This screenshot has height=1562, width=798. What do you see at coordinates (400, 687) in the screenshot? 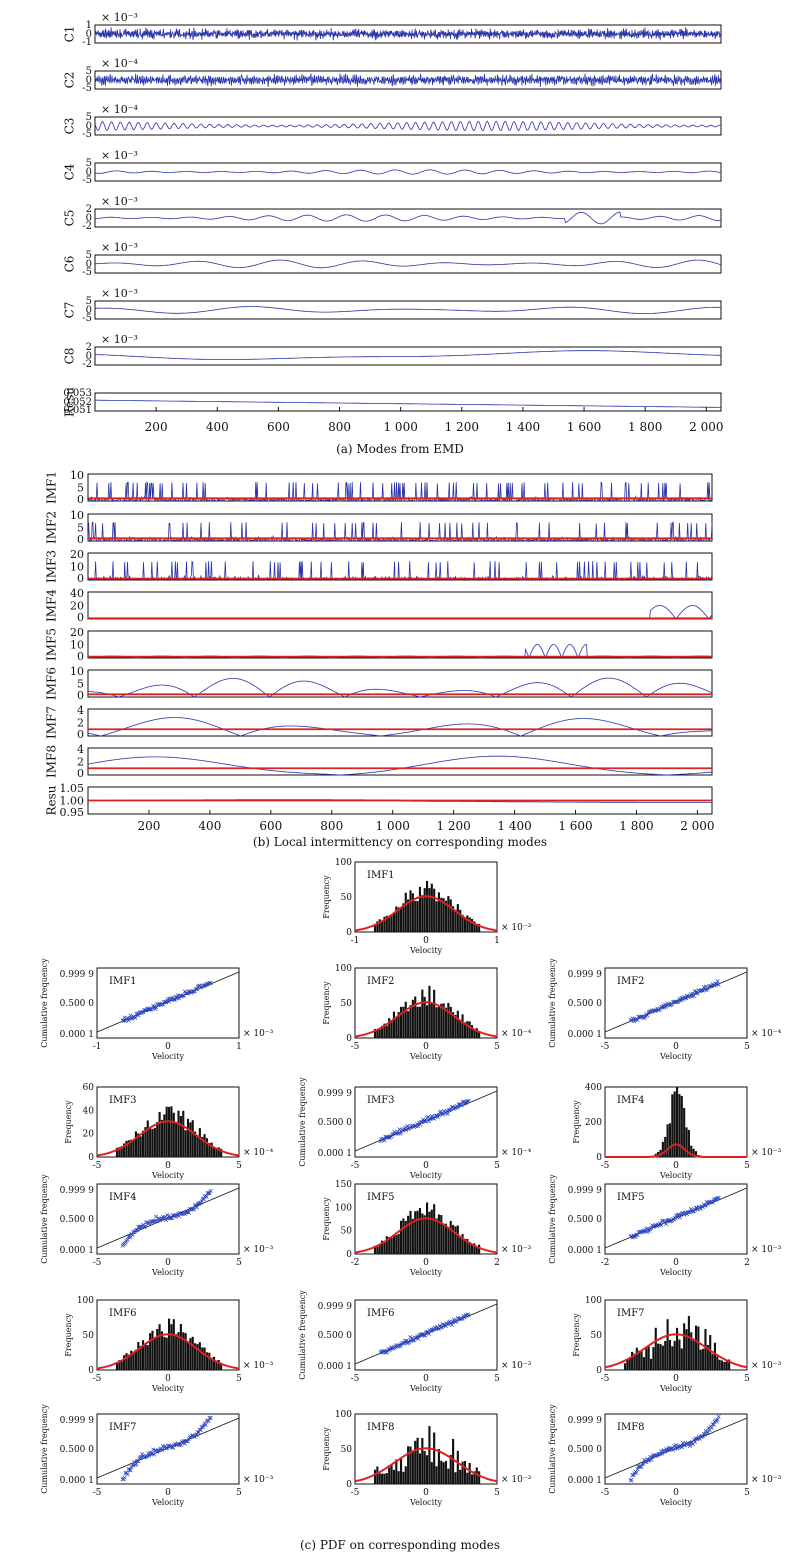
I see `intermittency-signal` at bounding box center [400, 687].